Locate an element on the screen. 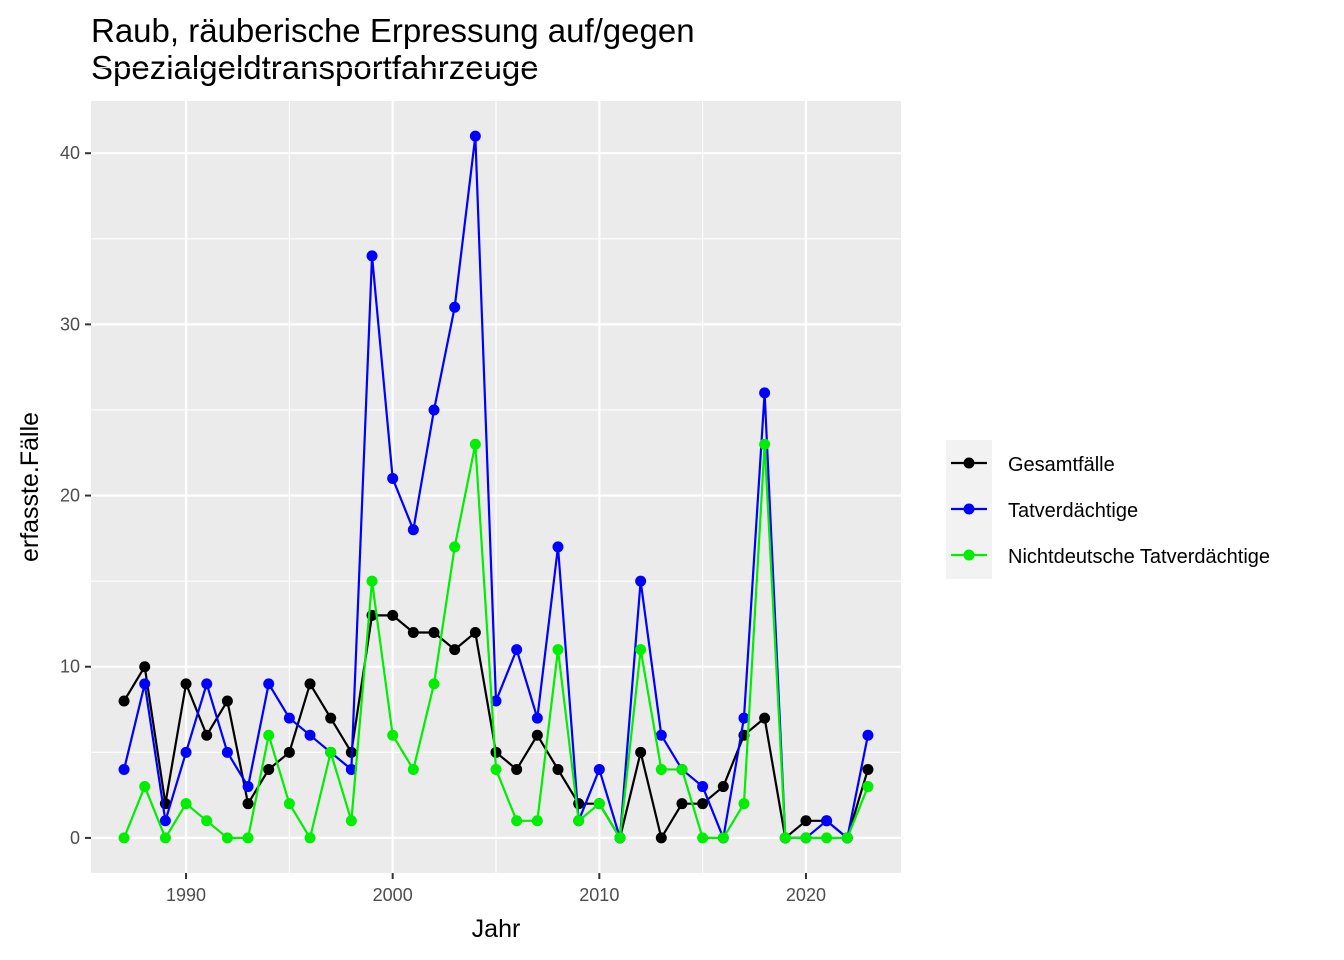  x-tick-label: 2010 is located at coordinates (599, 895).